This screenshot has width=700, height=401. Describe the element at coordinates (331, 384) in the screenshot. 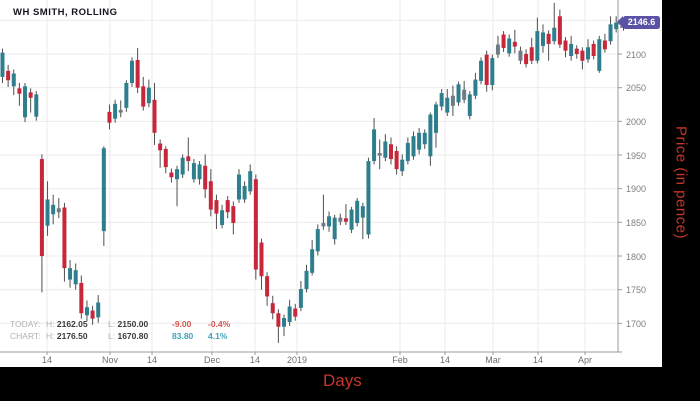

I see `bottom-band: Days` at that location.